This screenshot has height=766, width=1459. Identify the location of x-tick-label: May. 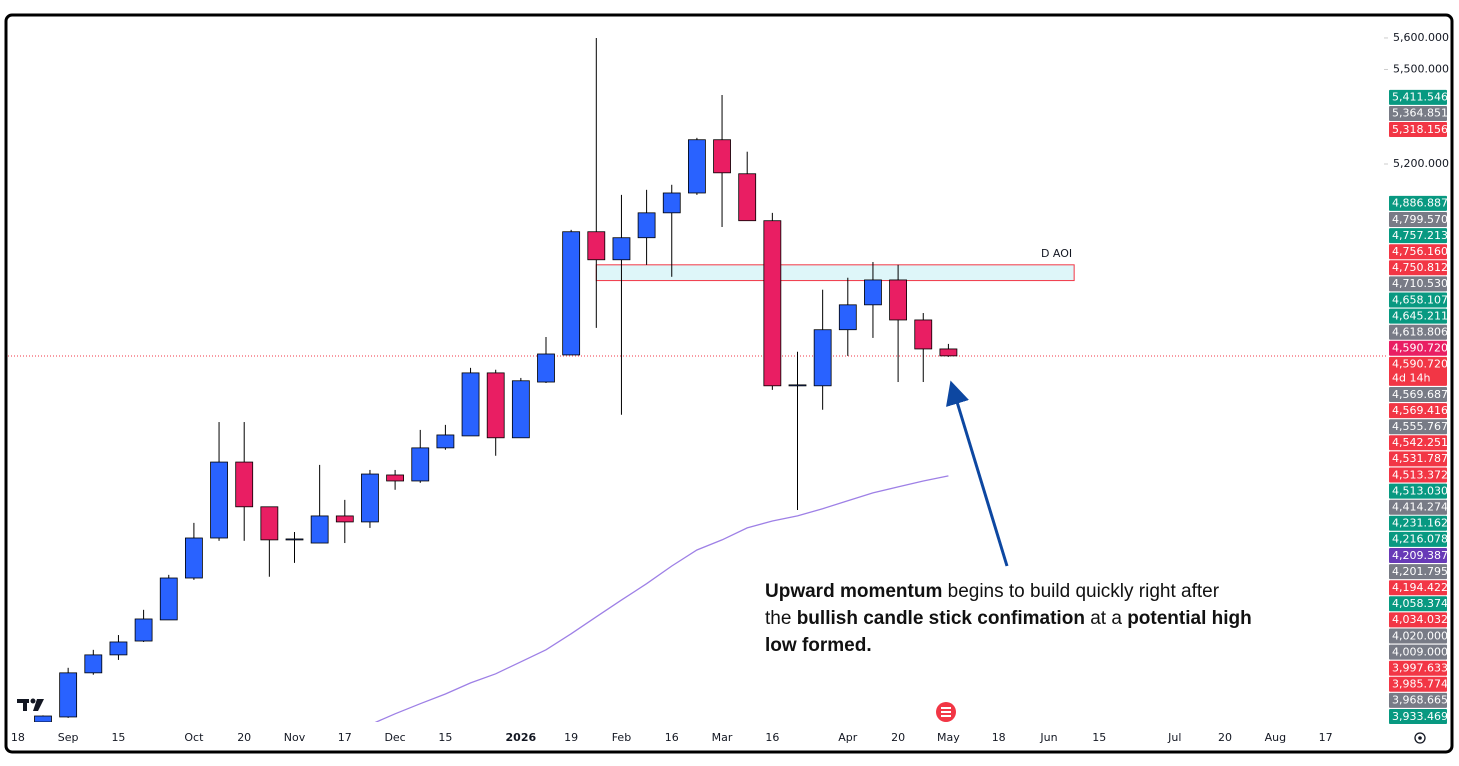
(948, 737).